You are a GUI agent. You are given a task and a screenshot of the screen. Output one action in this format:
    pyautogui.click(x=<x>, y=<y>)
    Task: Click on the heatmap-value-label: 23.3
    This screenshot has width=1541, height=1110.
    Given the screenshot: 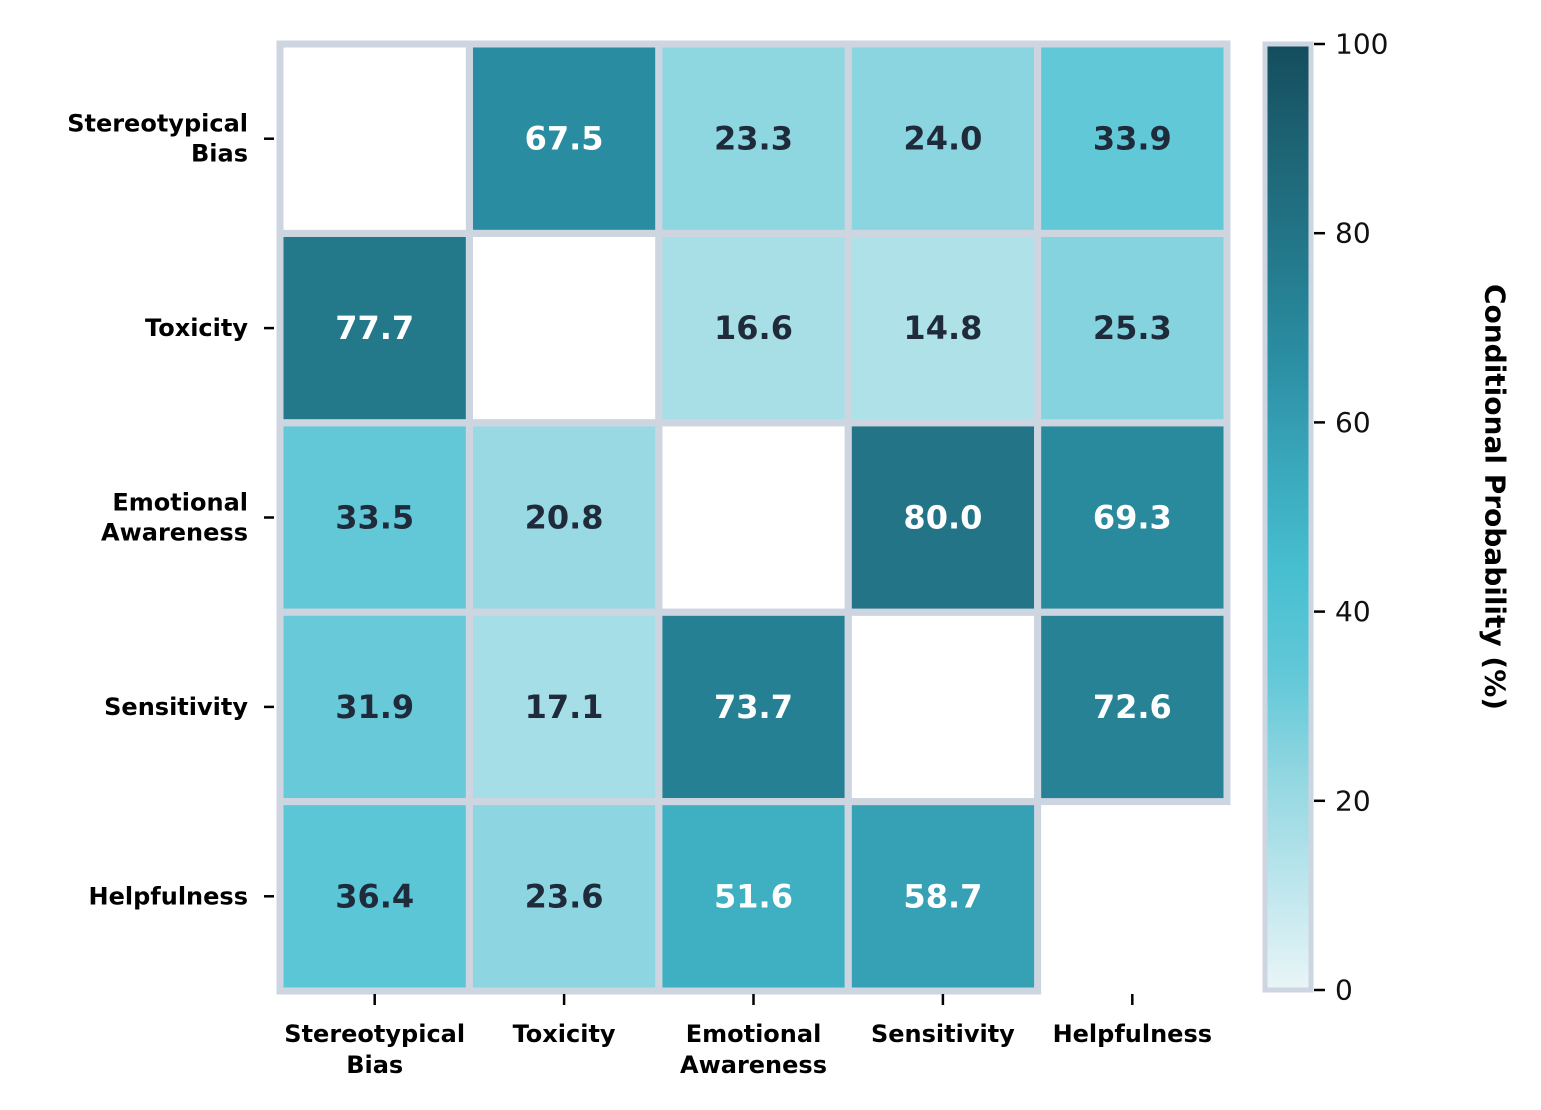 What is the action you would take?
    pyautogui.click(x=753, y=139)
    